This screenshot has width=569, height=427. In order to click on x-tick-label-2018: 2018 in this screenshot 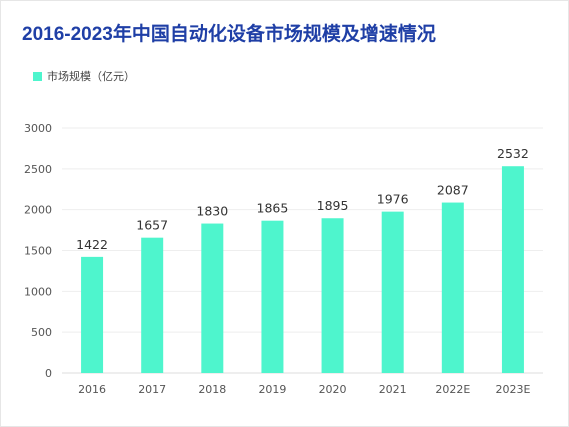, I will do `click(212, 389)`.